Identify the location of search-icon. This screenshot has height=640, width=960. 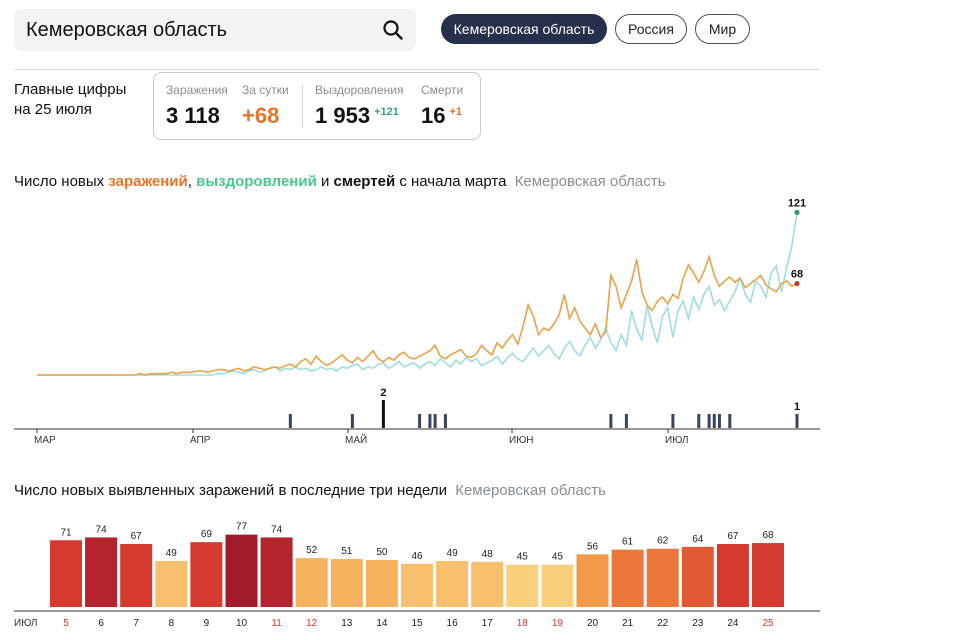
(393, 30).